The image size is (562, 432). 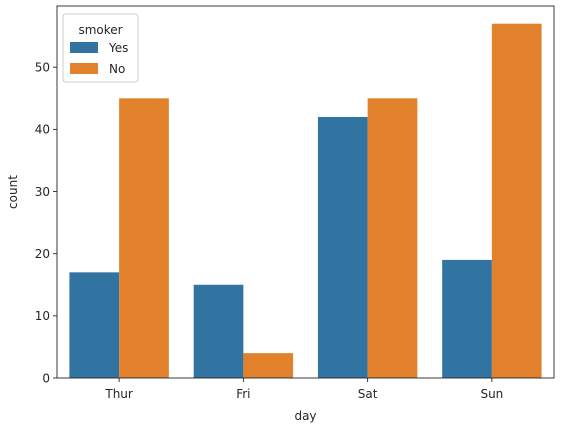 What do you see at coordinates (118, 48) in the screenshot?
I see `legend-label-yes: Yes` at bounding box center [118, 48].